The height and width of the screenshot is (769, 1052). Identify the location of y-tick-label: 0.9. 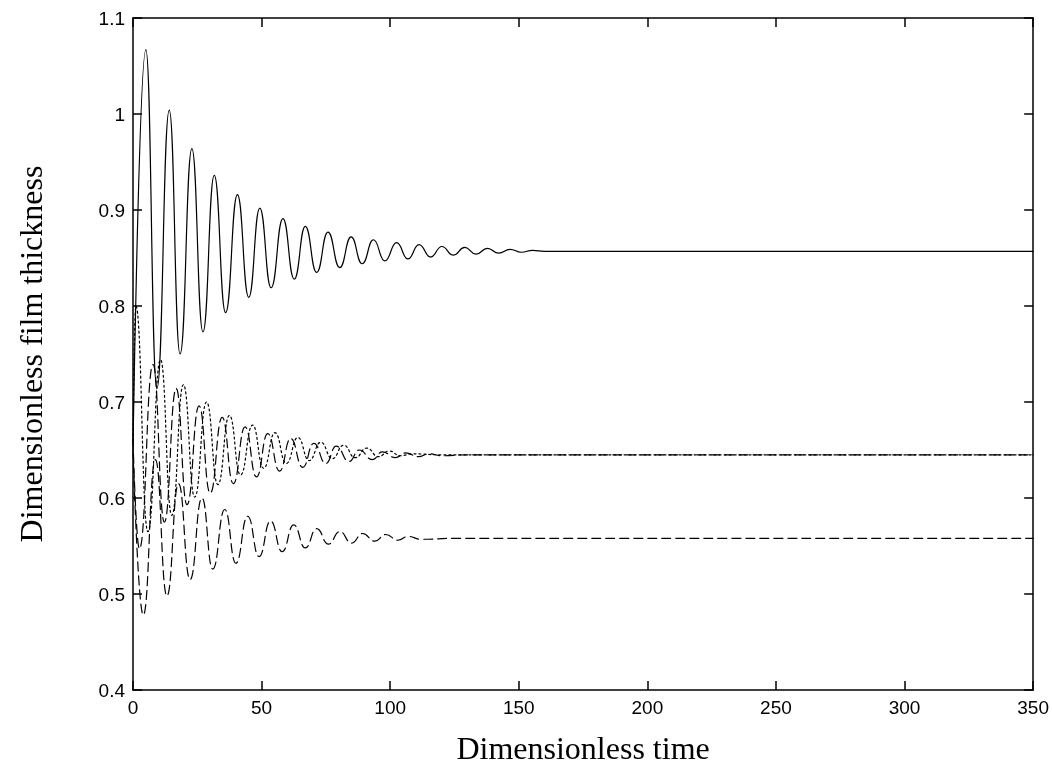
(111, 210).